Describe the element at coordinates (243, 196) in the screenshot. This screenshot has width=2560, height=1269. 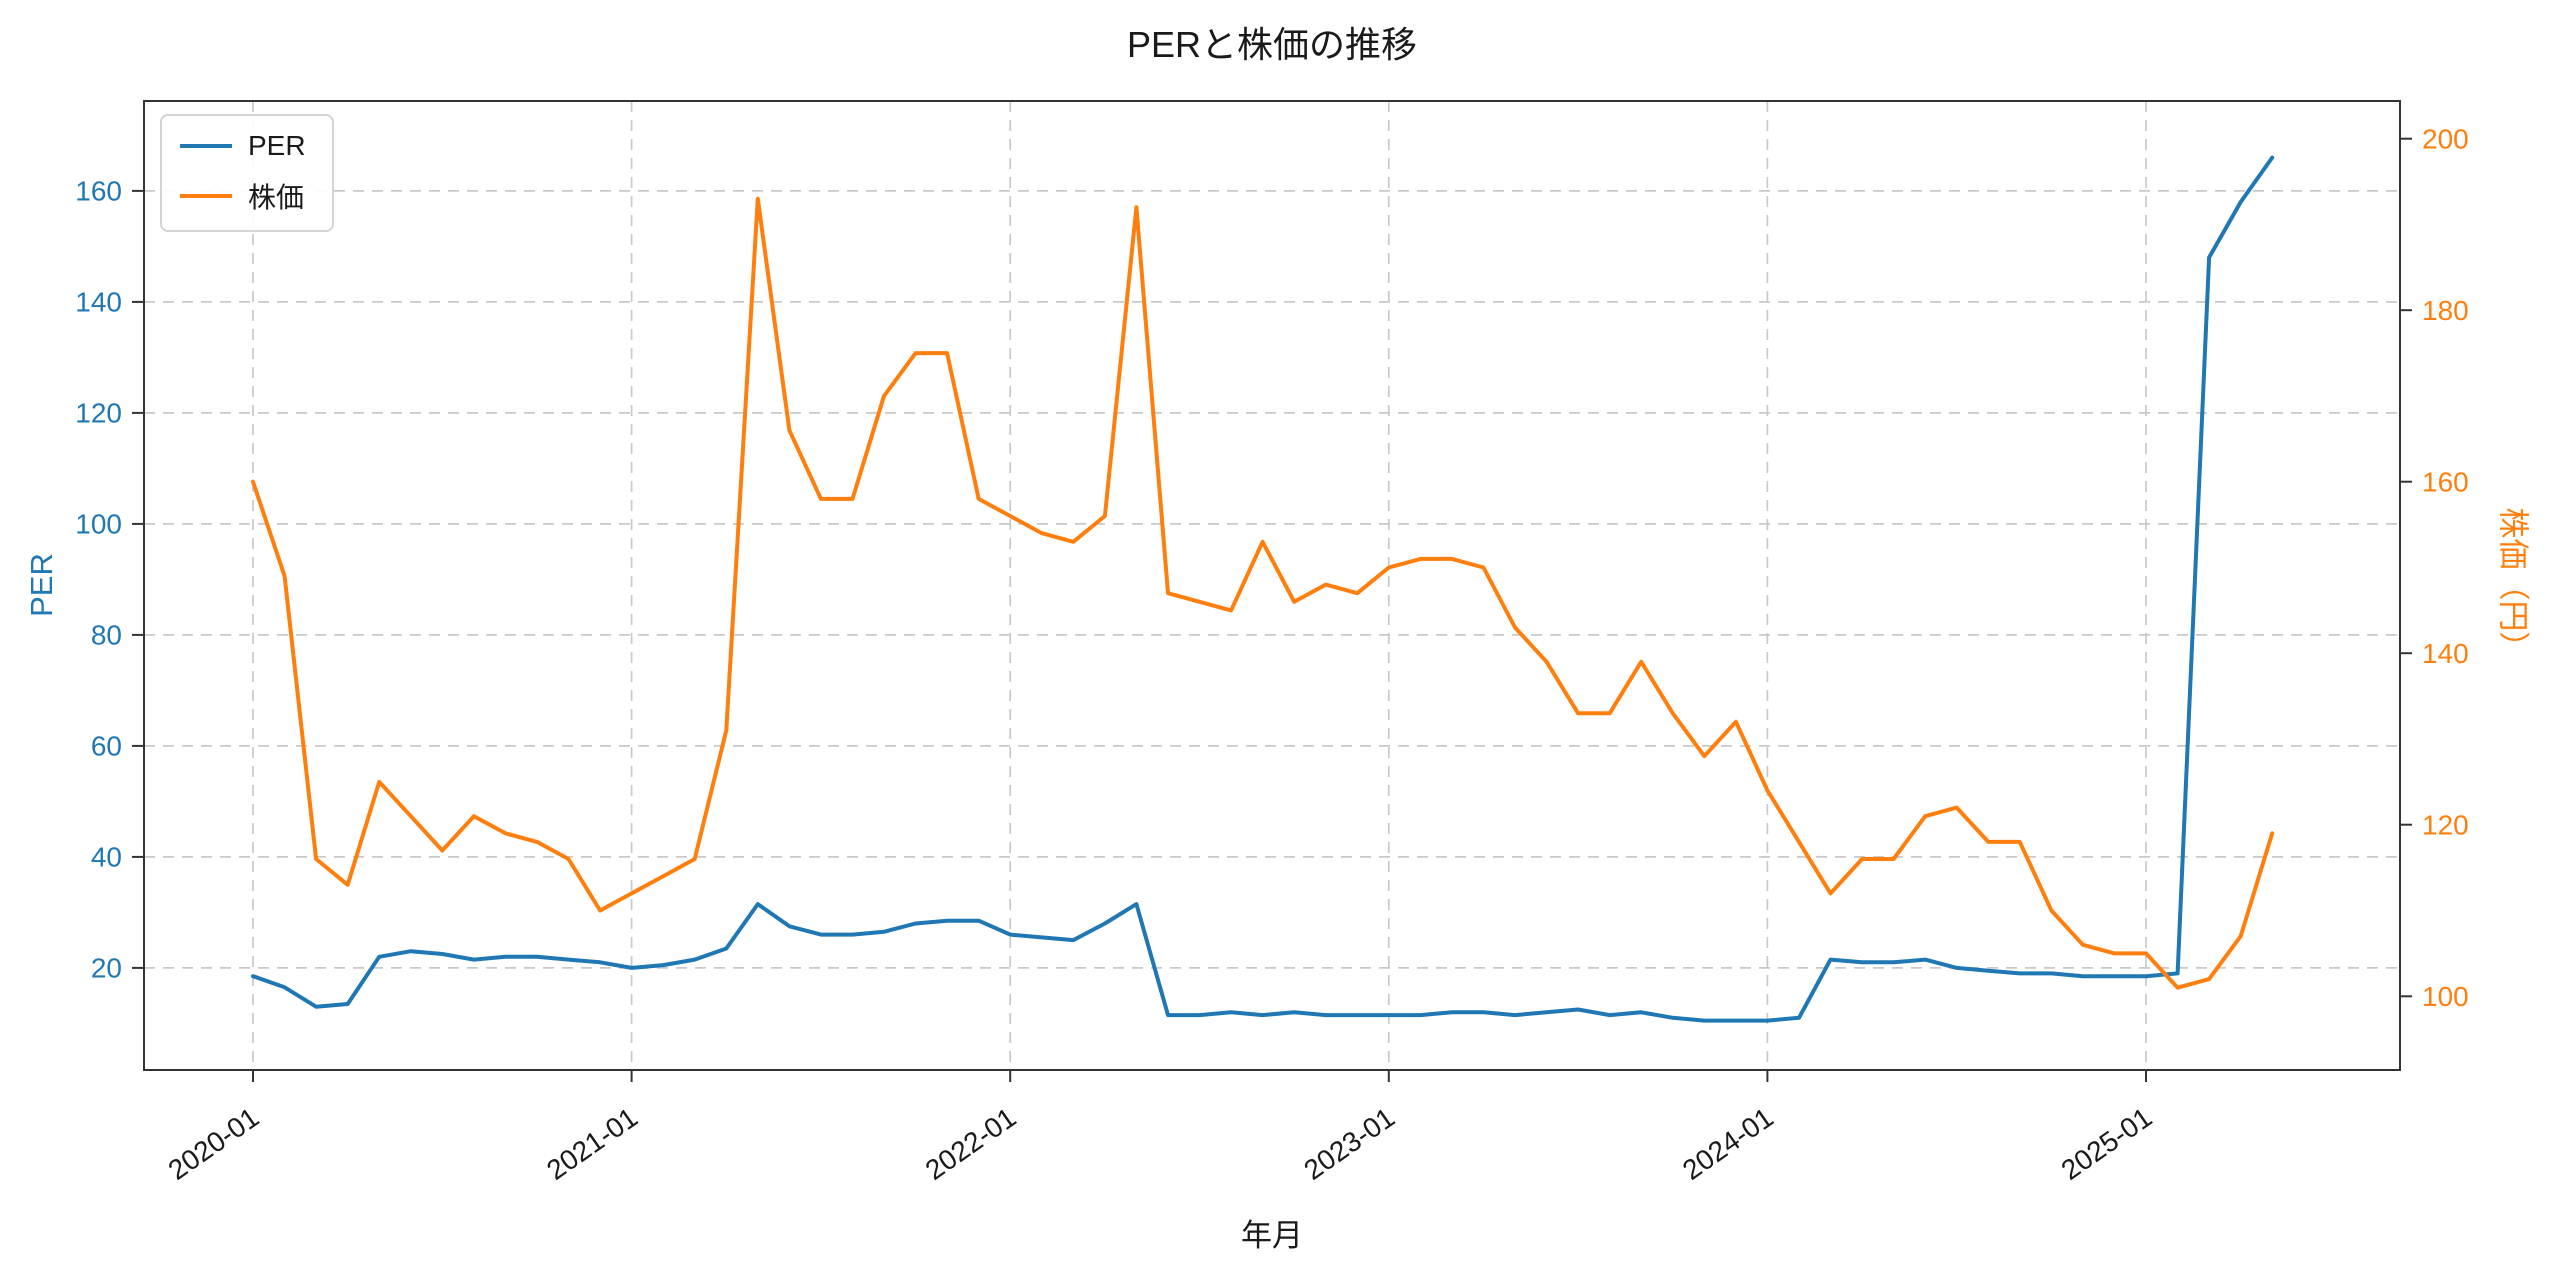
I see `legend-item: 株価` at that location.